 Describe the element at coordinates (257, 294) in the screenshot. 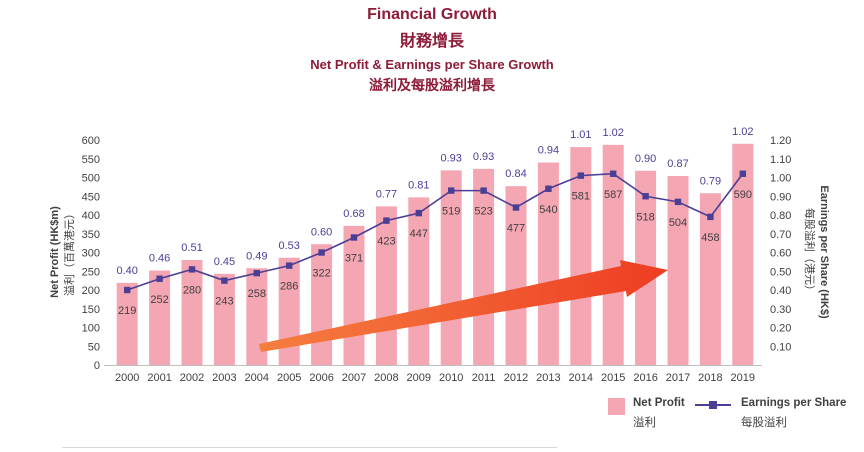

I see `net-profit-value: 258` at that location.